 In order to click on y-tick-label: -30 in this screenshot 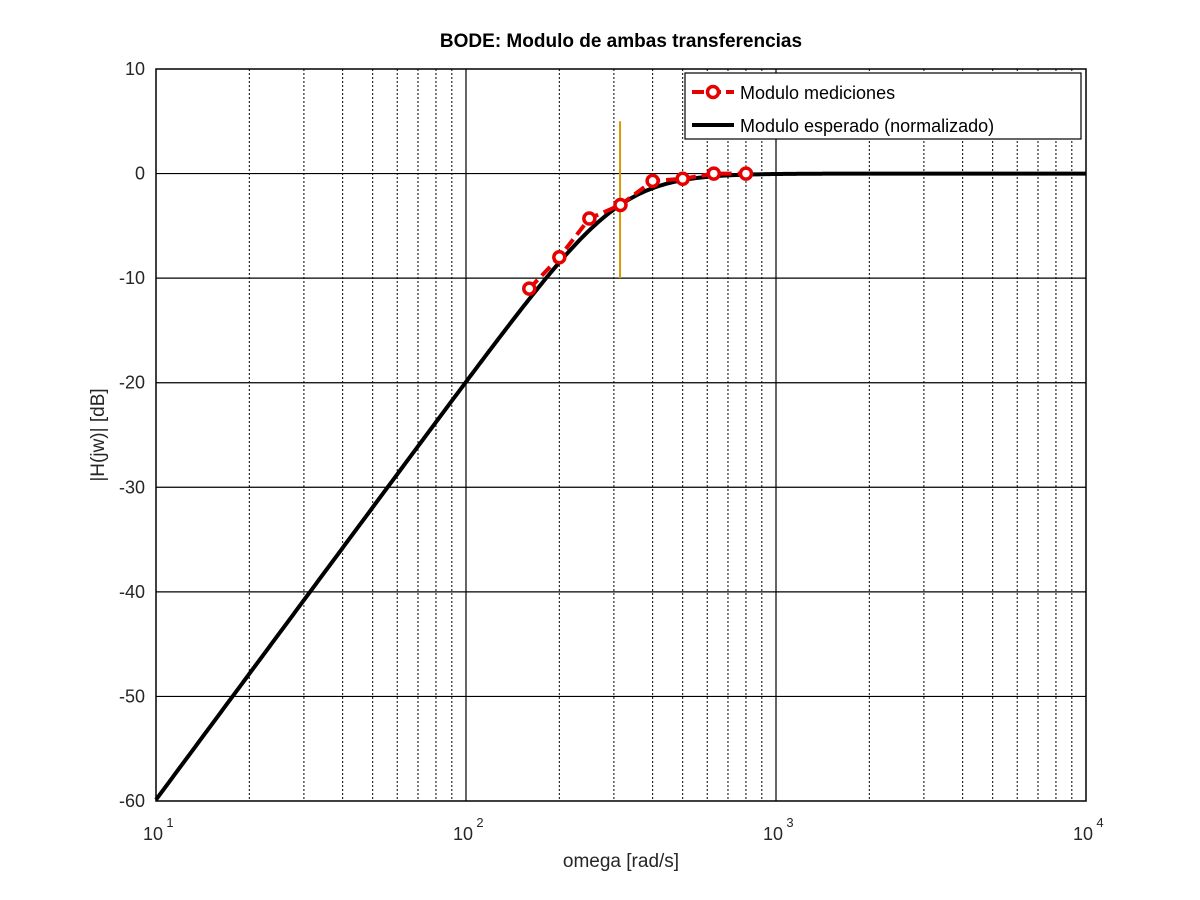, I will do `click(132, 487)`.